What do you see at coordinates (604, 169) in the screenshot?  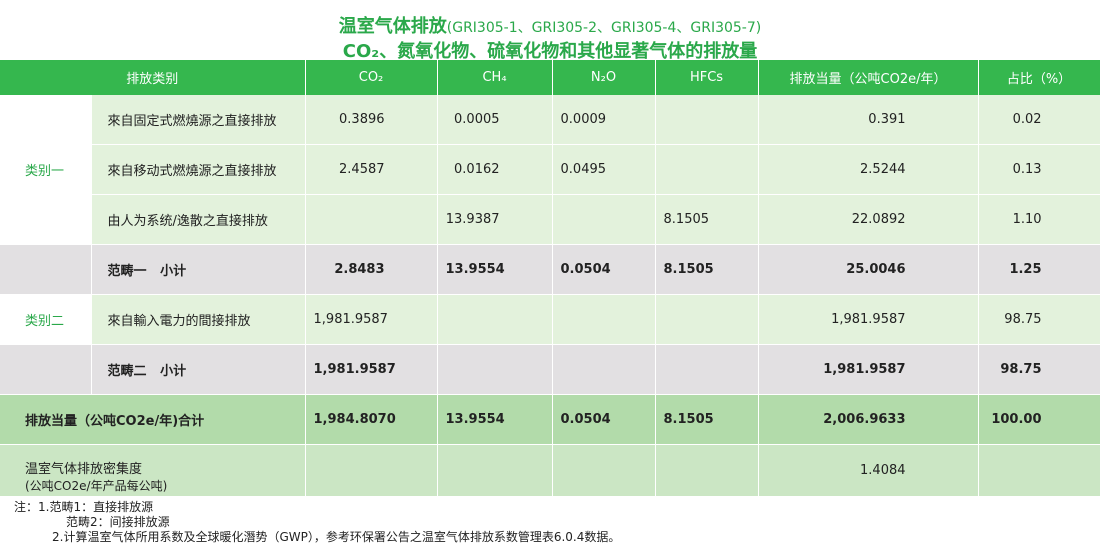 I see `cell-n2o: 0.0495` at bounding box center [604, 169].